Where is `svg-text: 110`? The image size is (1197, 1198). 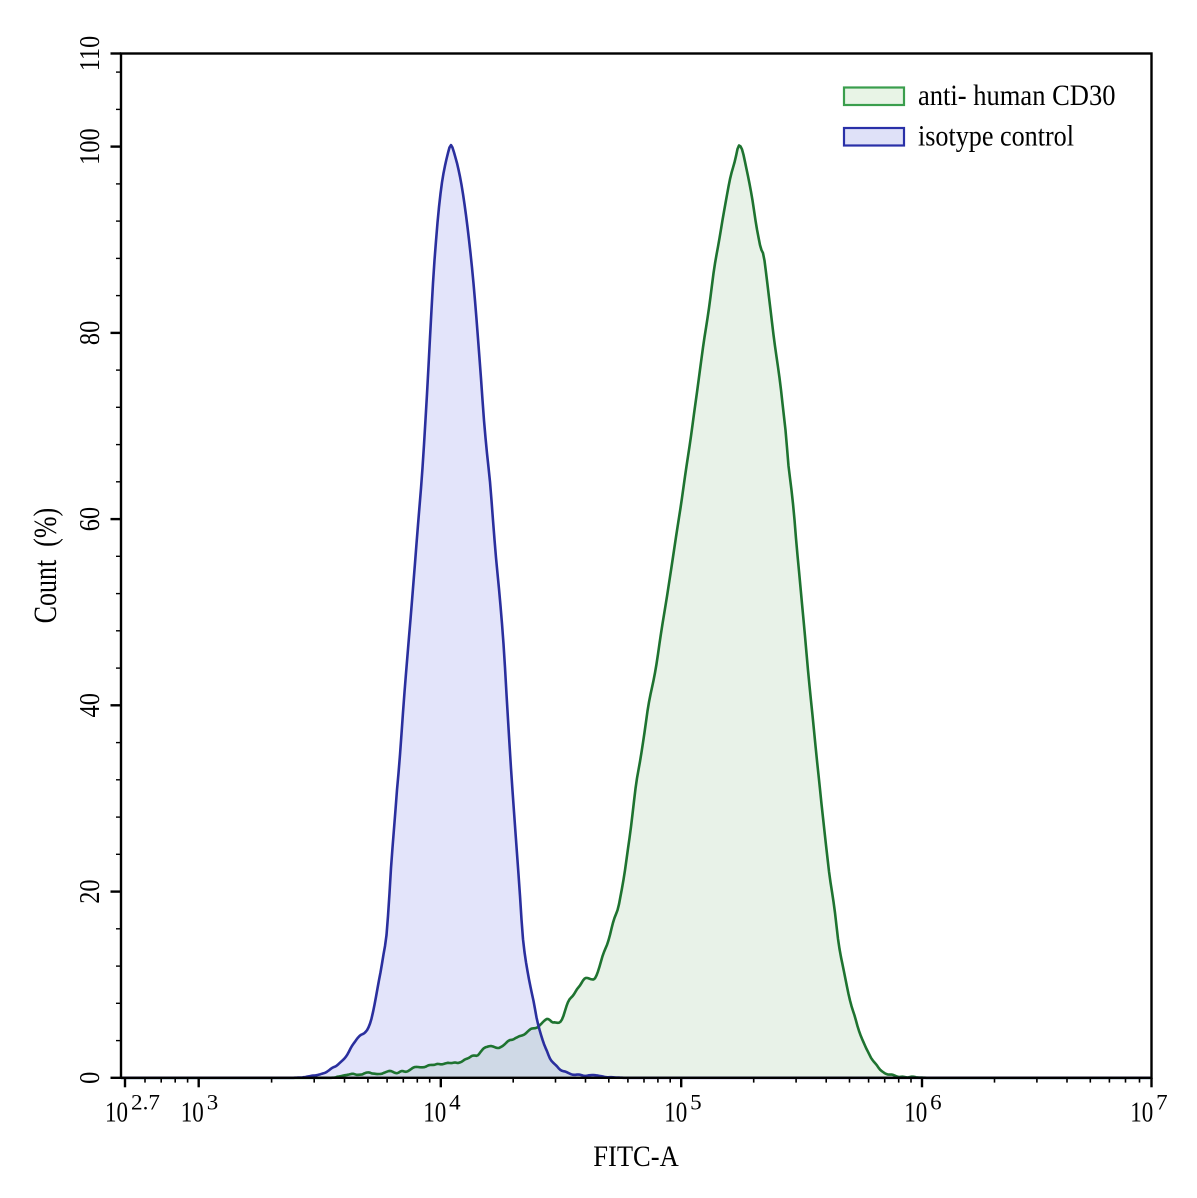
svg-text: 110 is located at coordinates (90, 53).